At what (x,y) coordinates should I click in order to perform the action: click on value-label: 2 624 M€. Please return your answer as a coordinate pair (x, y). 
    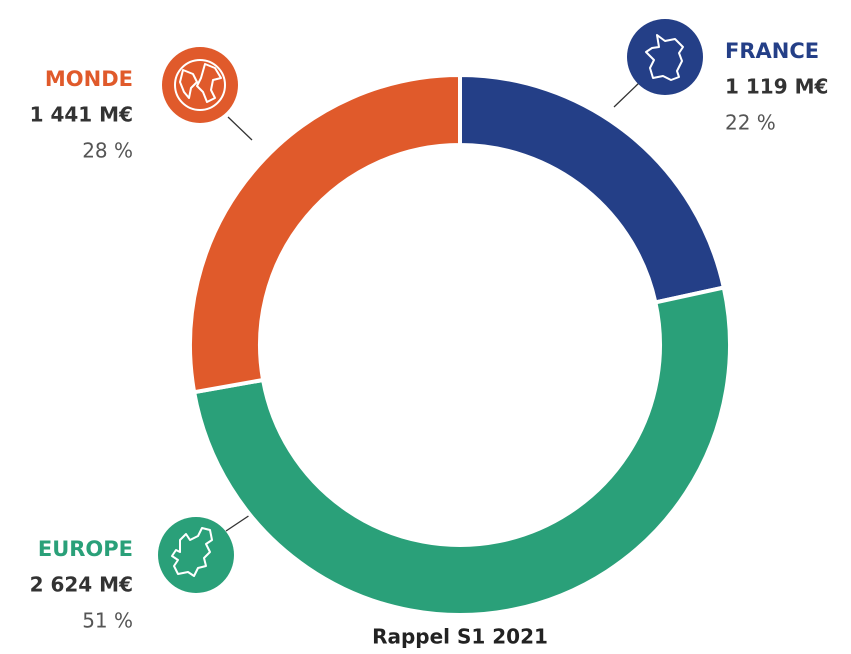
    Looking at the image, I should click on (81, 585).